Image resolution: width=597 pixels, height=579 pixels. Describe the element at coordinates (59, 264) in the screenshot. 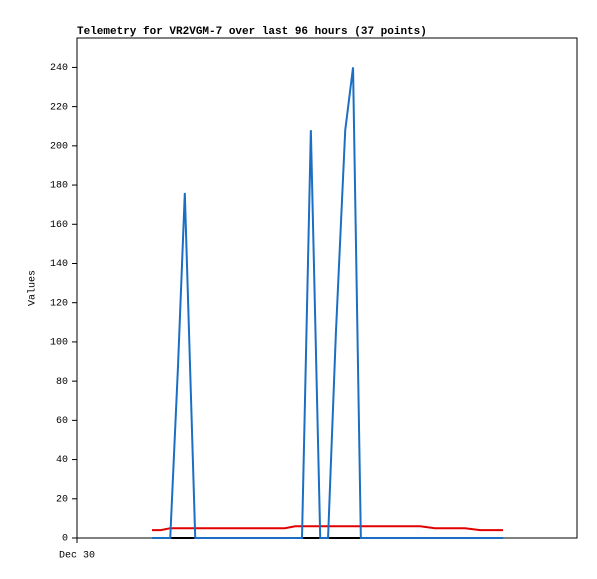

I see `y-tick-label: 140` at that location.